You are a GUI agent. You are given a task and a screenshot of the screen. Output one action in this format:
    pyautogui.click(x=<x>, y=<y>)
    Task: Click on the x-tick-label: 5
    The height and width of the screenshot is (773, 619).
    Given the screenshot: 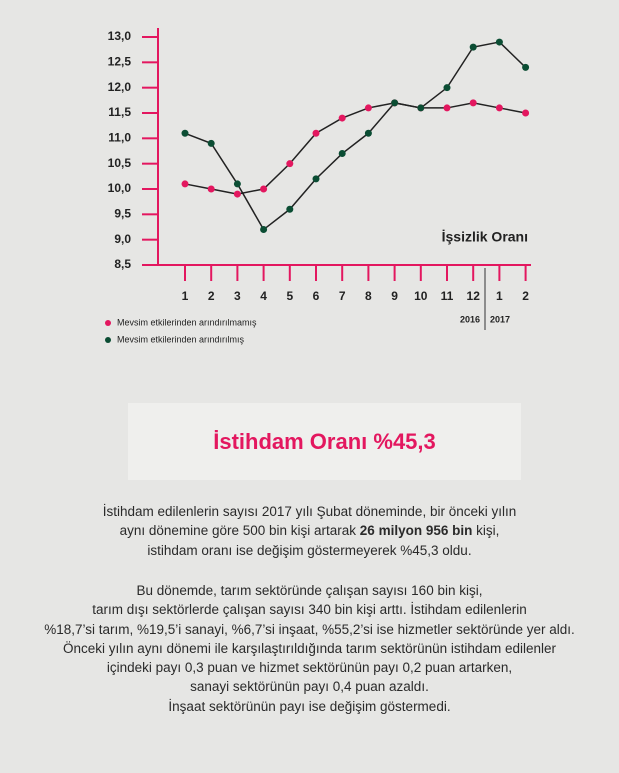 What is the action you would take?
    pyautogui.click(x=289, y=296)
    